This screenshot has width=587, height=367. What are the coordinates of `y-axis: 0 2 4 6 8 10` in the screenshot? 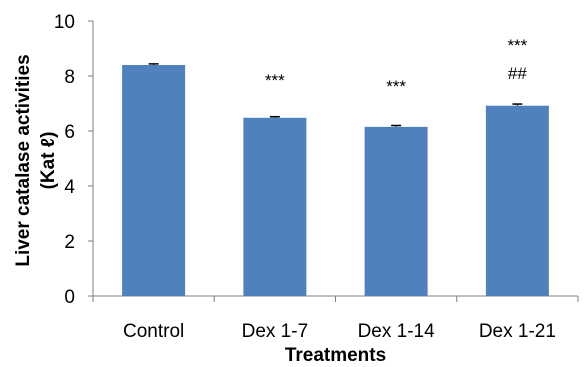 It's located at (74, 160).